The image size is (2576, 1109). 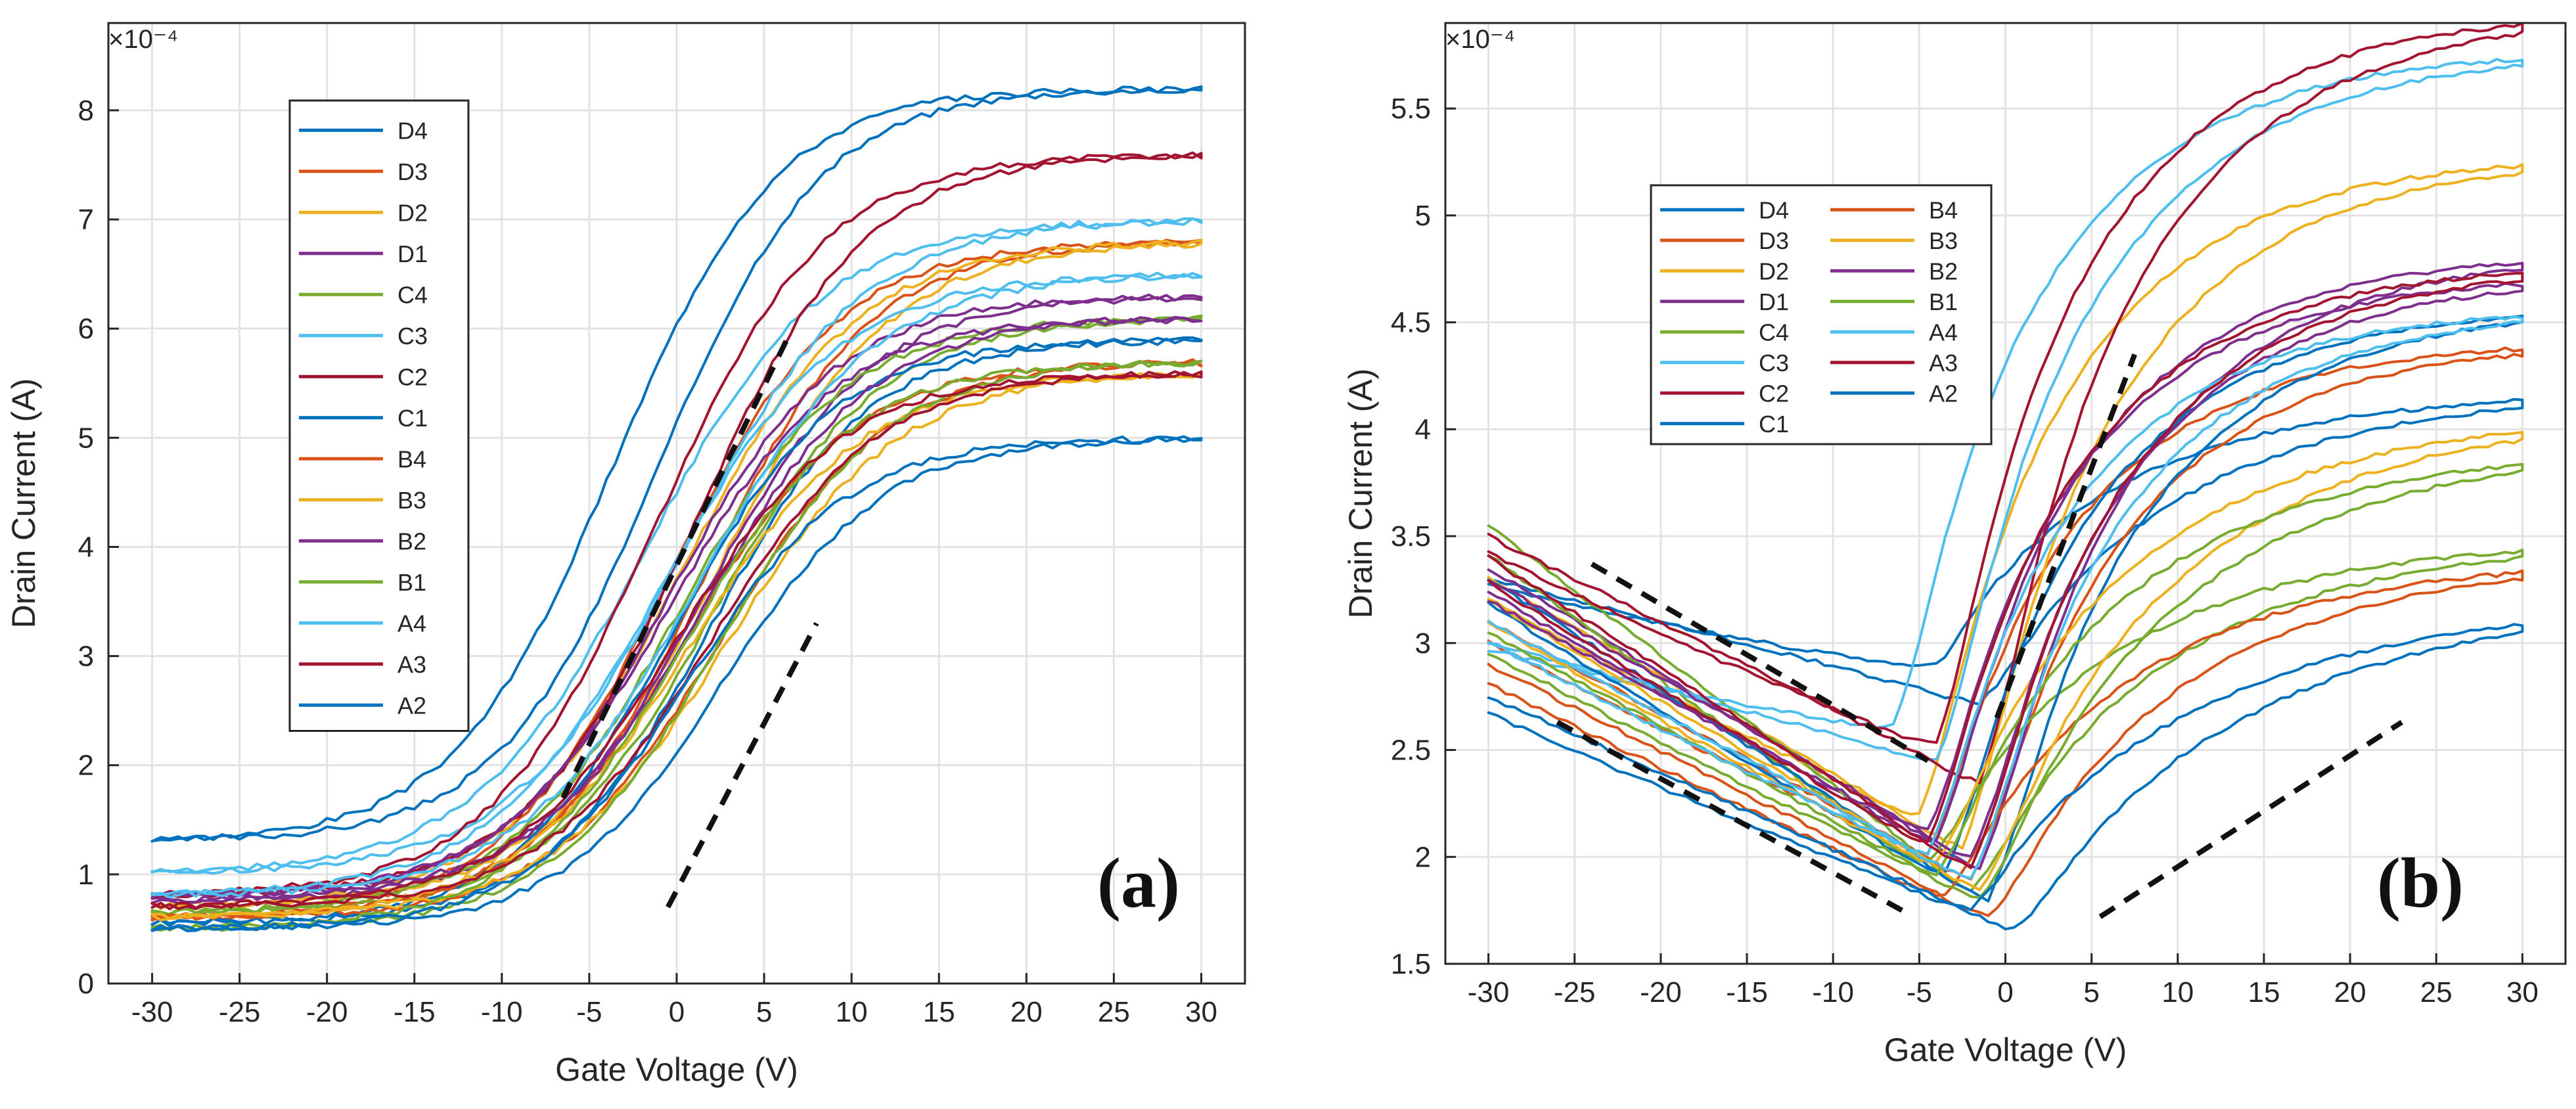 I want to click on series-line-B4, so click(x=2005, y=743).